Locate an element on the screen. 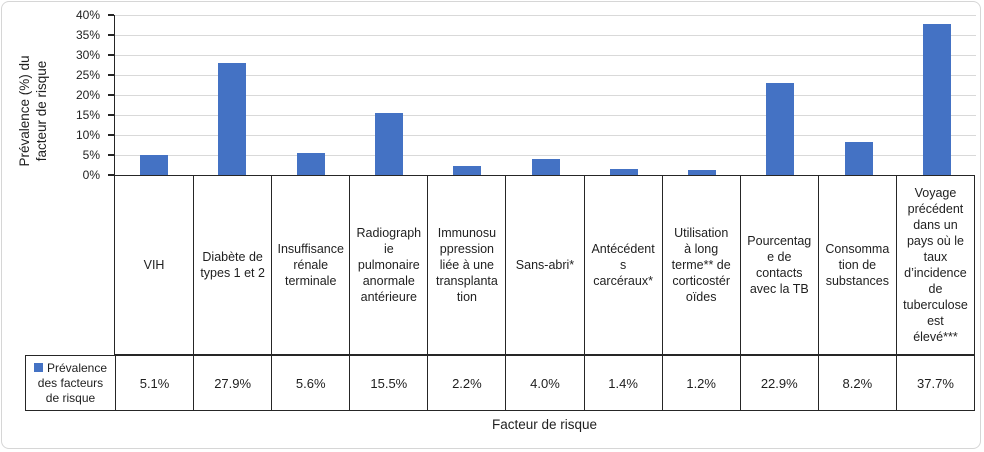  y-axis-tick-marks is located at coordinates (111, 95).